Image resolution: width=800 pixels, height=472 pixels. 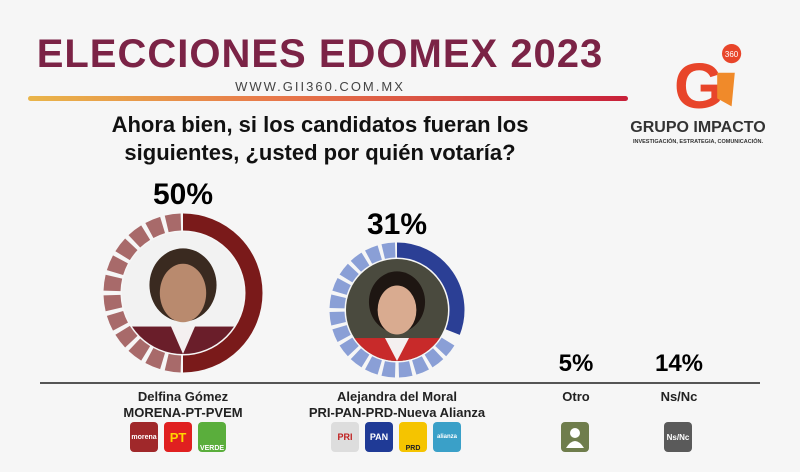 What do you see at coordinates (430, 288) in the screenshot?
I see `donut-value-arc-alejandra` at bounding box center [430, 288].